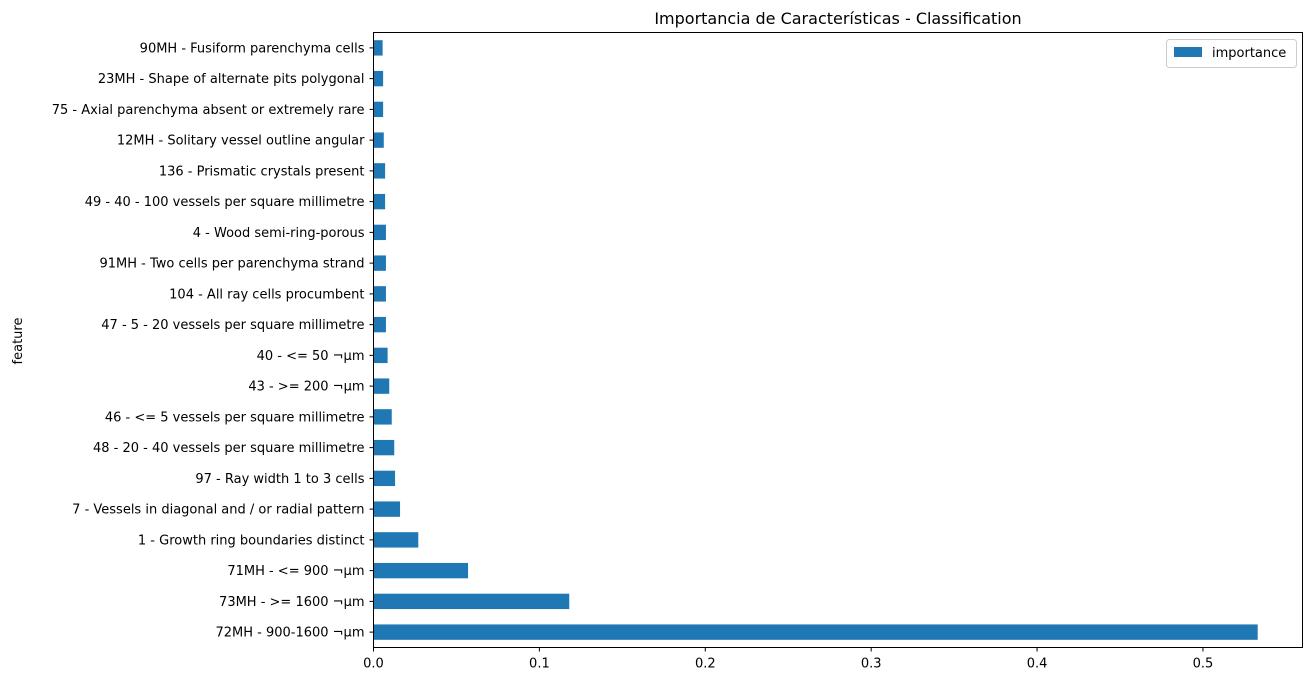 This screenshot has width=1313, height=686. What do you see at coordinates (291, 602) in the screenshot?
I see `y-tick-label-1: 73MH - >= 1600 ¬µm` at bounding box center [291, 602].